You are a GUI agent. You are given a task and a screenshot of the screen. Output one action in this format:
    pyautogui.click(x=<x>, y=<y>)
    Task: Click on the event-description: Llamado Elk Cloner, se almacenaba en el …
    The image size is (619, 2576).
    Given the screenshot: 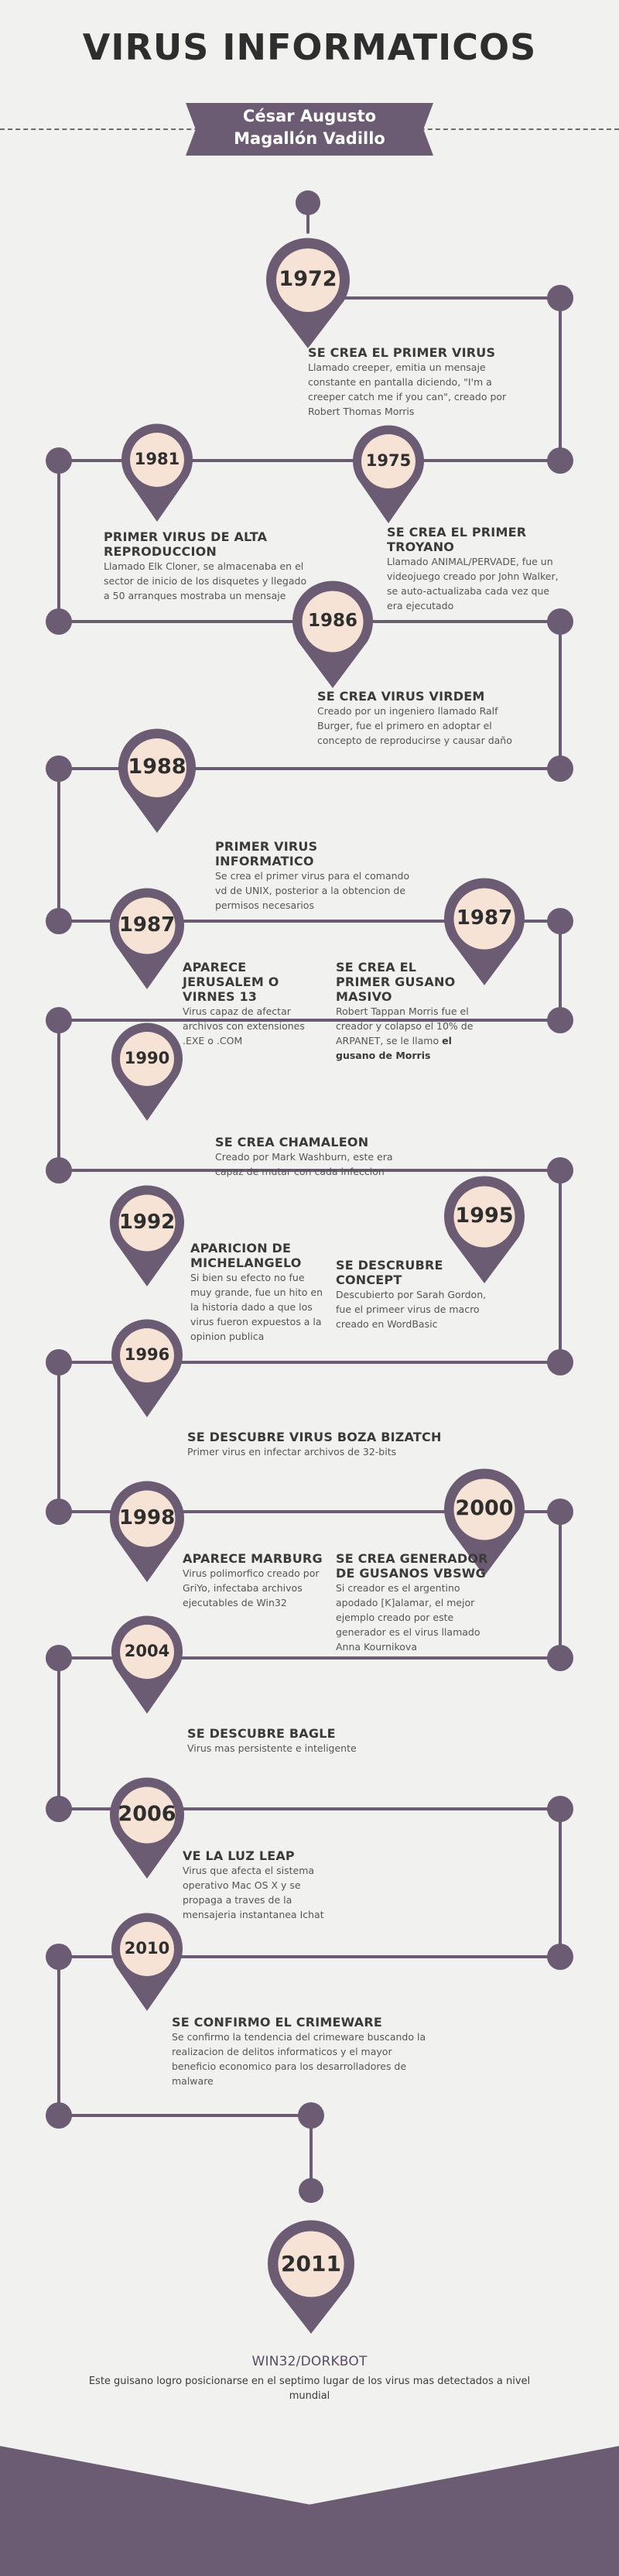 What is the action you would take?
    pyautogui.click(x=209, y=581)
    